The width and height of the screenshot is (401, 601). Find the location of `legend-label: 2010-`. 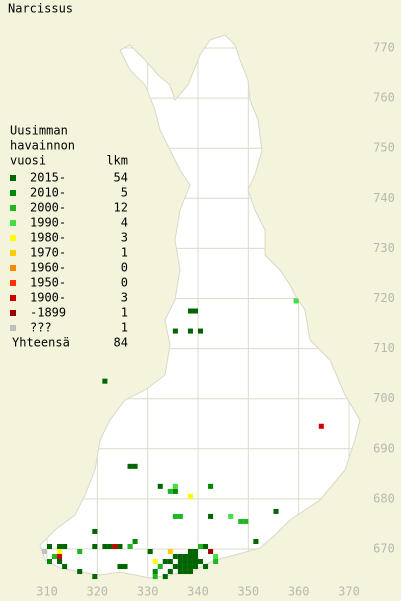

legend-label: 2010- is located at coordinates (48, 193).